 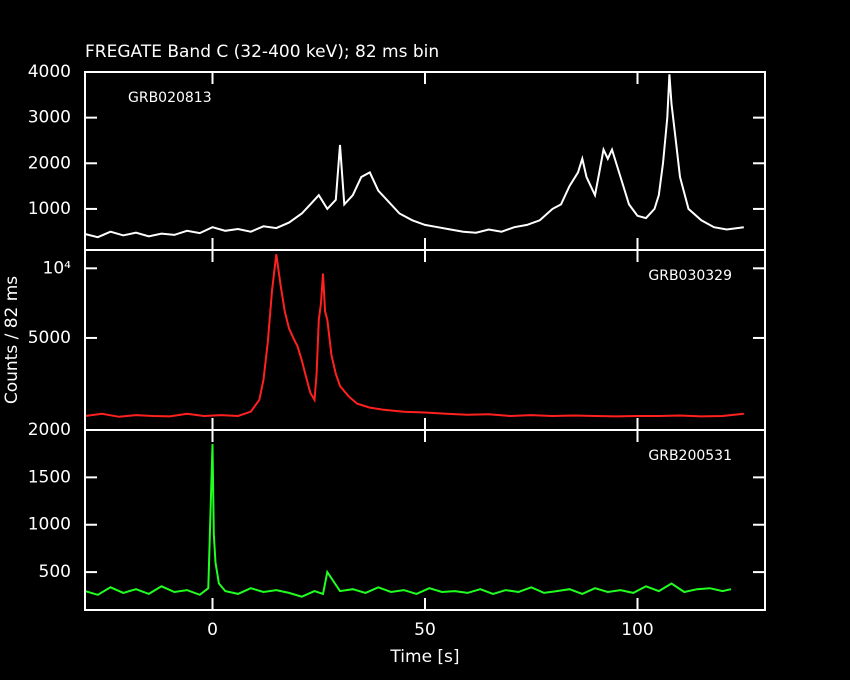 What do you see at coordinates (425, 630) in the screenshot?
I see `x-tick-label: 50` at bounding box center [425, 630].